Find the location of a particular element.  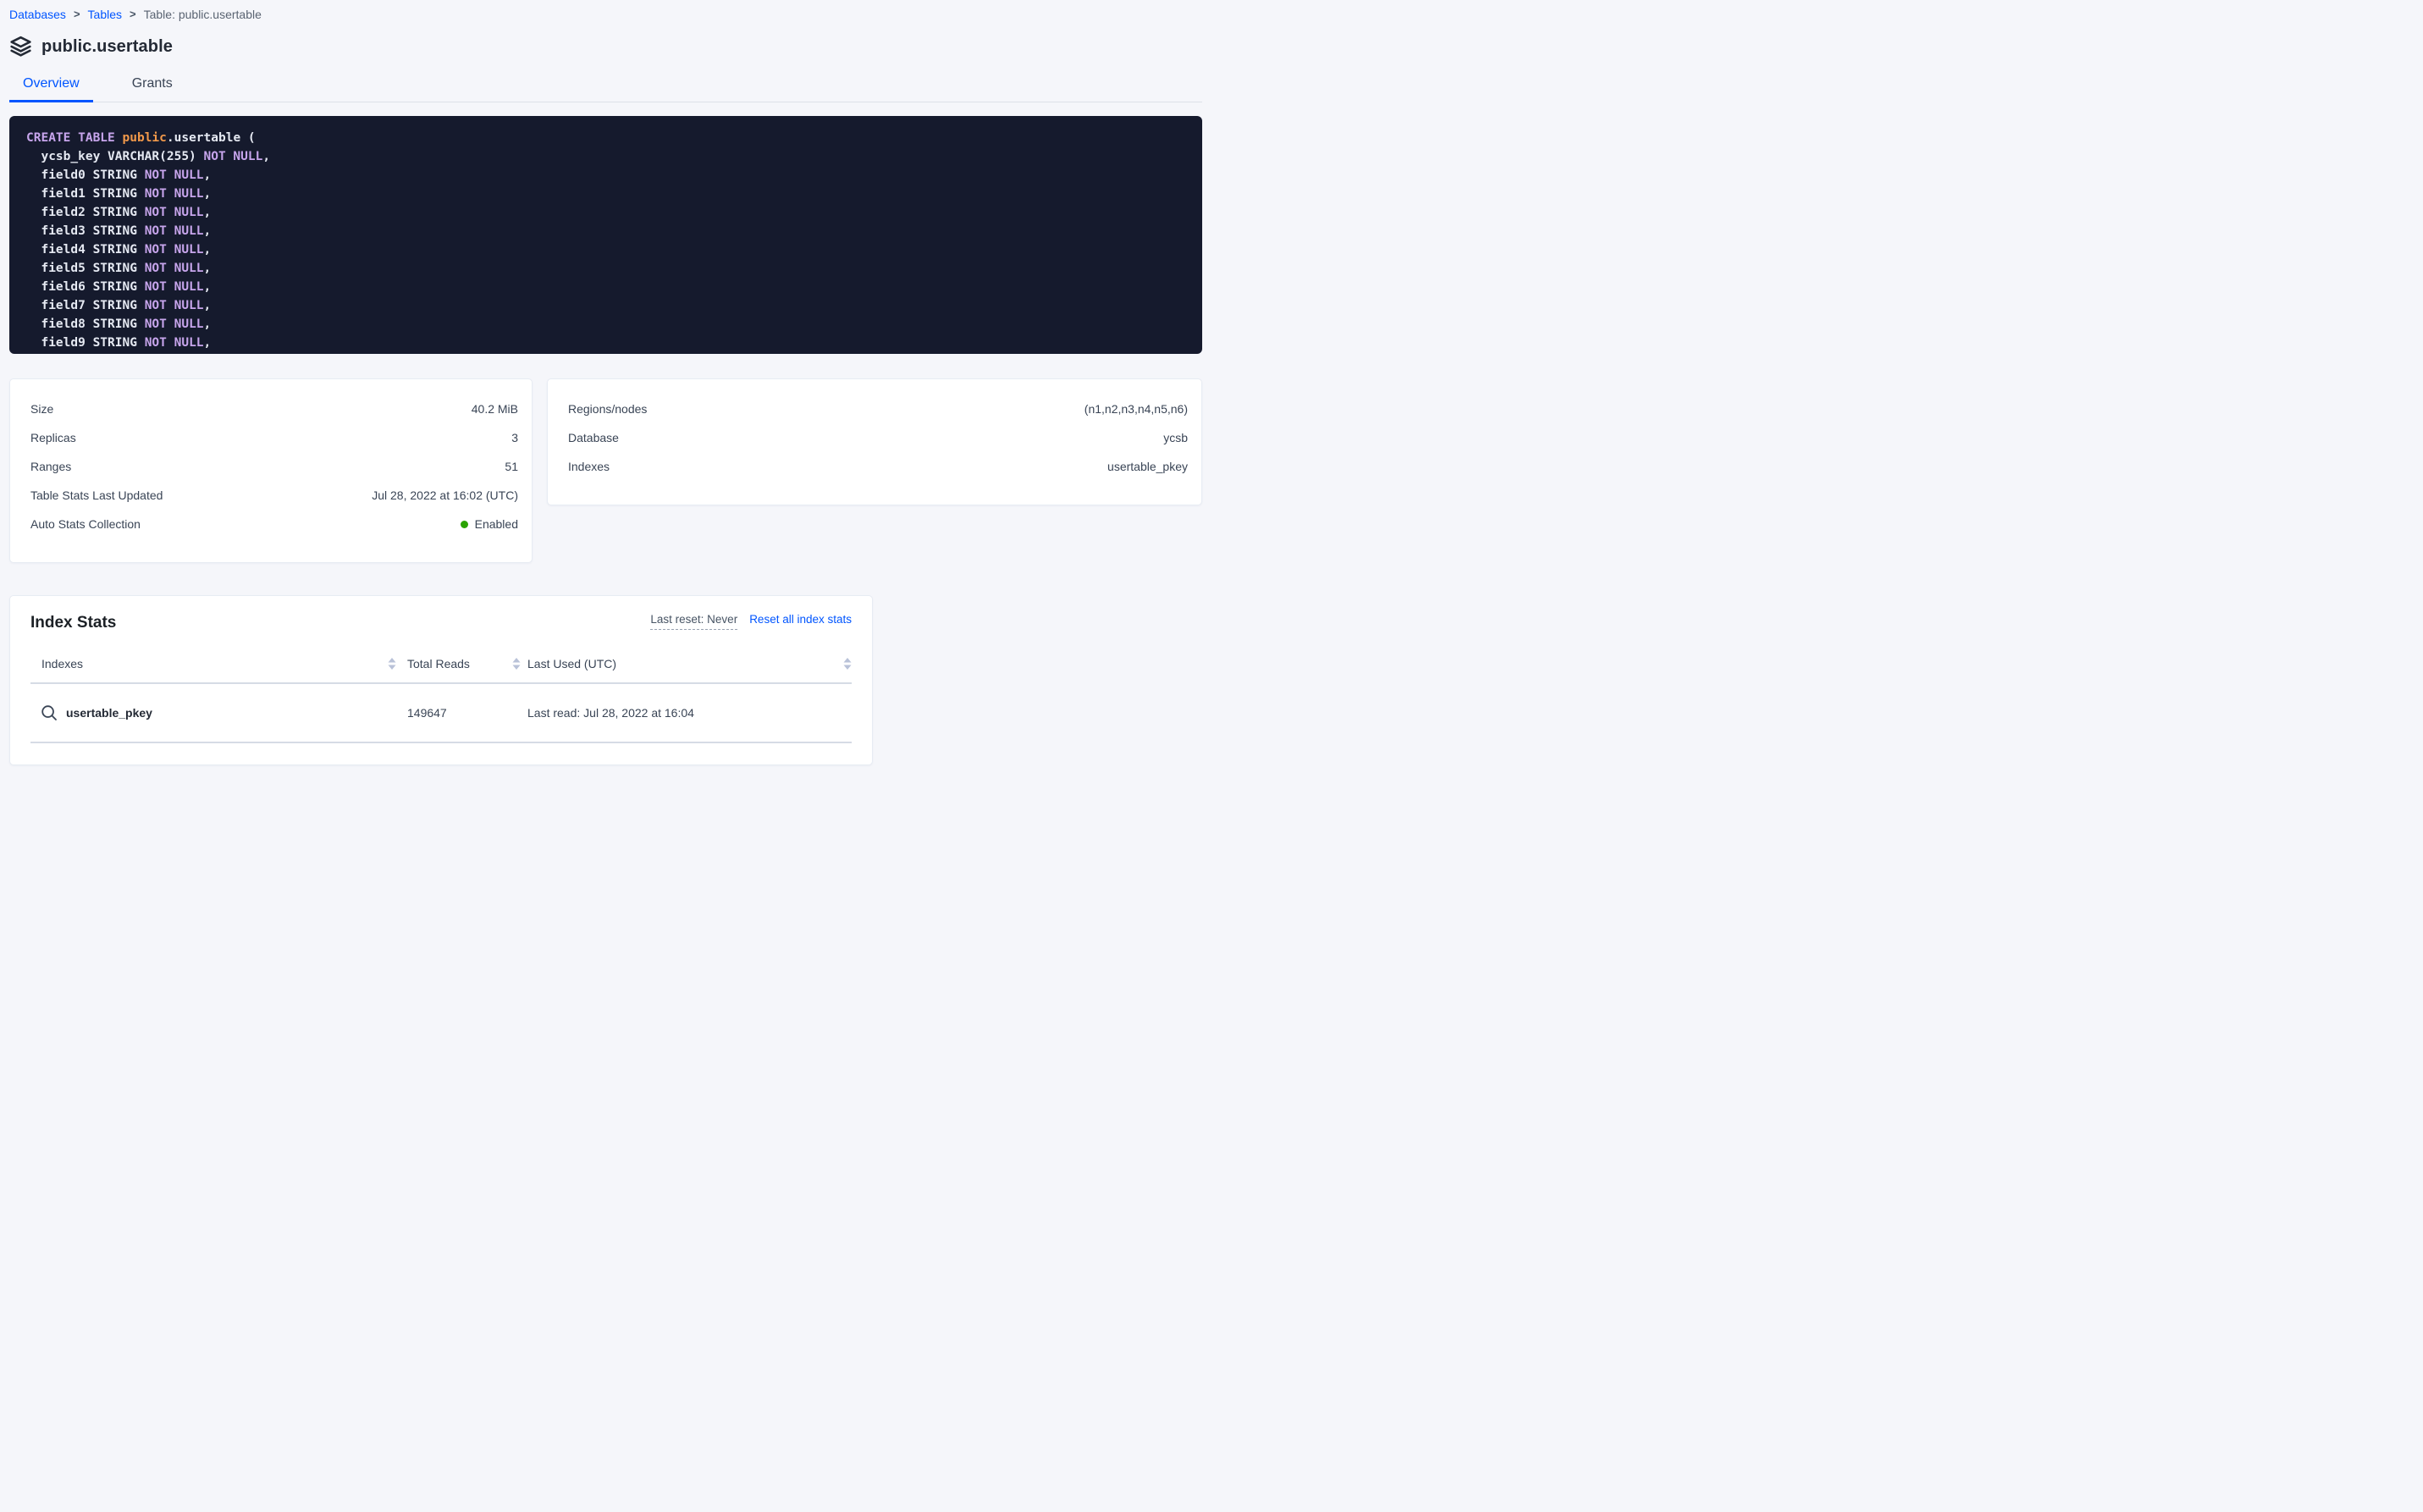

index-name: usertable_pkey is located at coordinates (109, 713).